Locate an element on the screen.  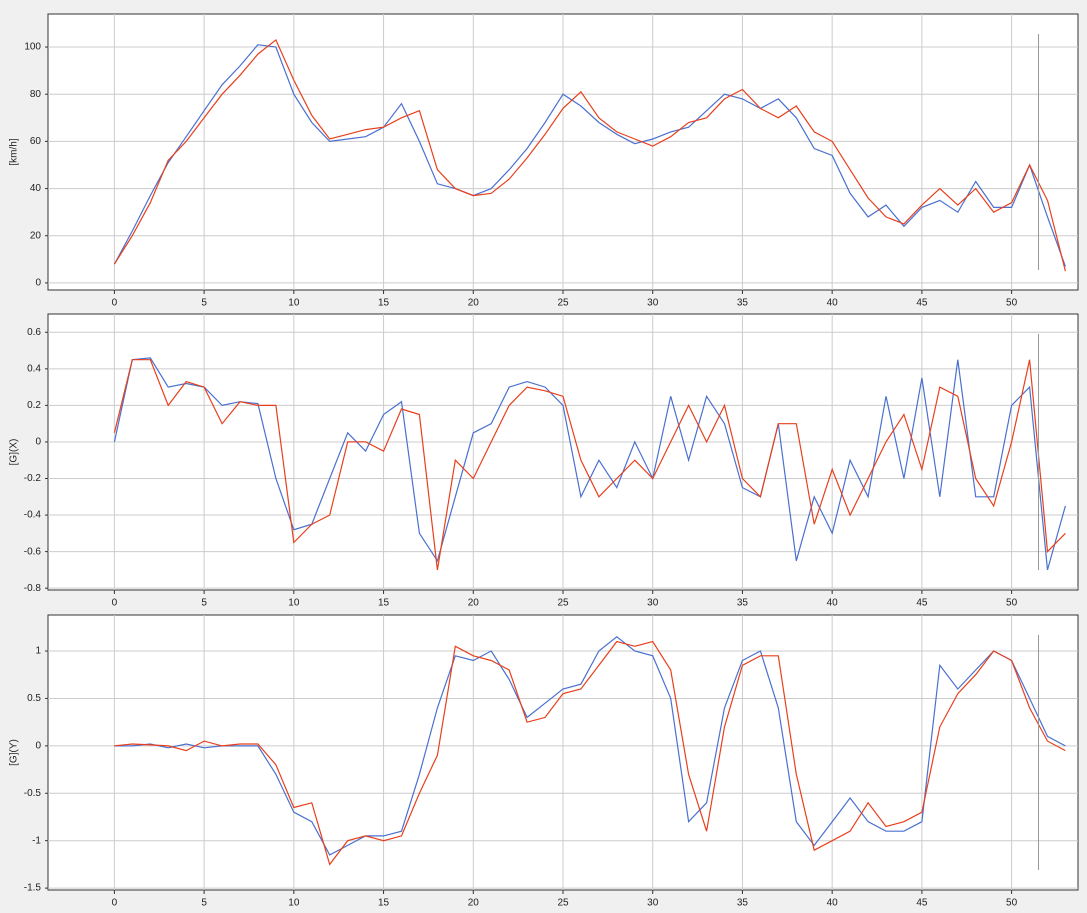
y-tick-label: -1.5 is located at coordinates (33, 888).